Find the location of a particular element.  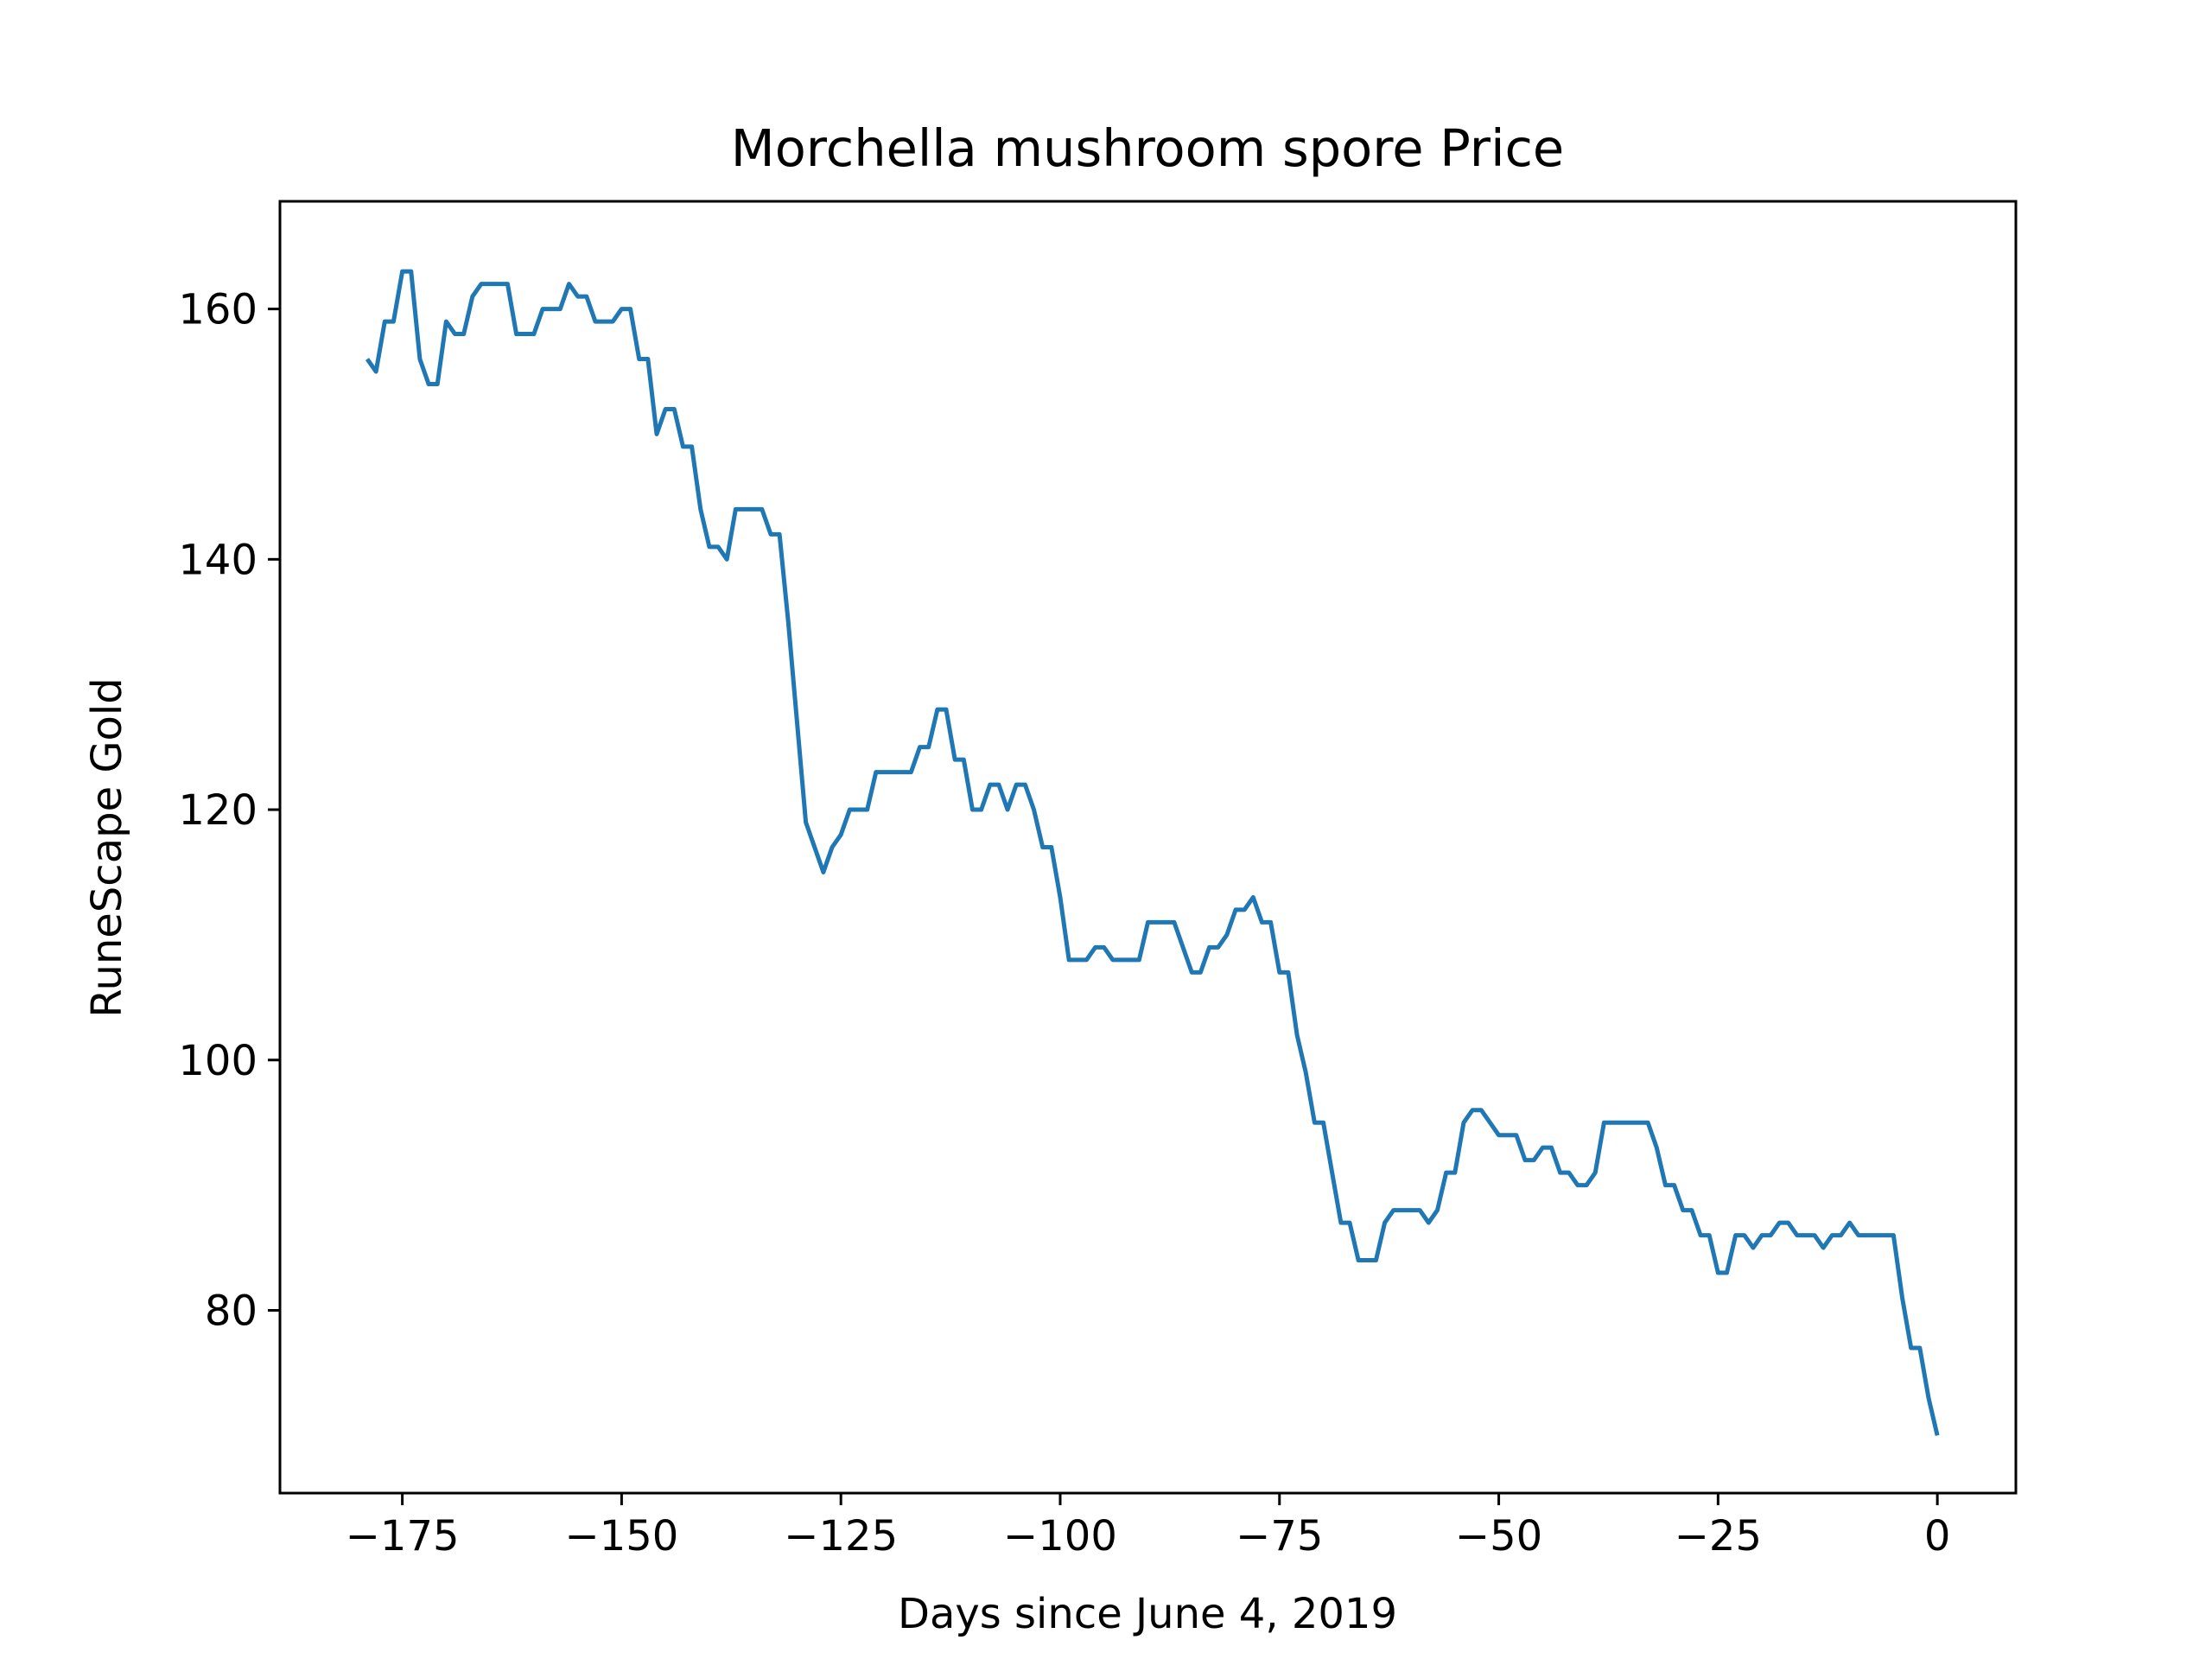

x-tick-label: 0 is located at coordinates (1937, 1536).